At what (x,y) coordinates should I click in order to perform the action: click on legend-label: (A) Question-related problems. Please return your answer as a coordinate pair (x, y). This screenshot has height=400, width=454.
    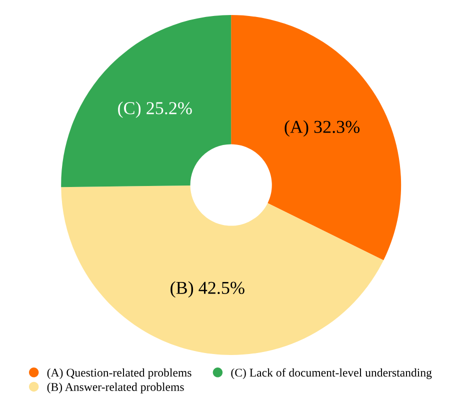
    Looking at the image, I should click on (119, 374).